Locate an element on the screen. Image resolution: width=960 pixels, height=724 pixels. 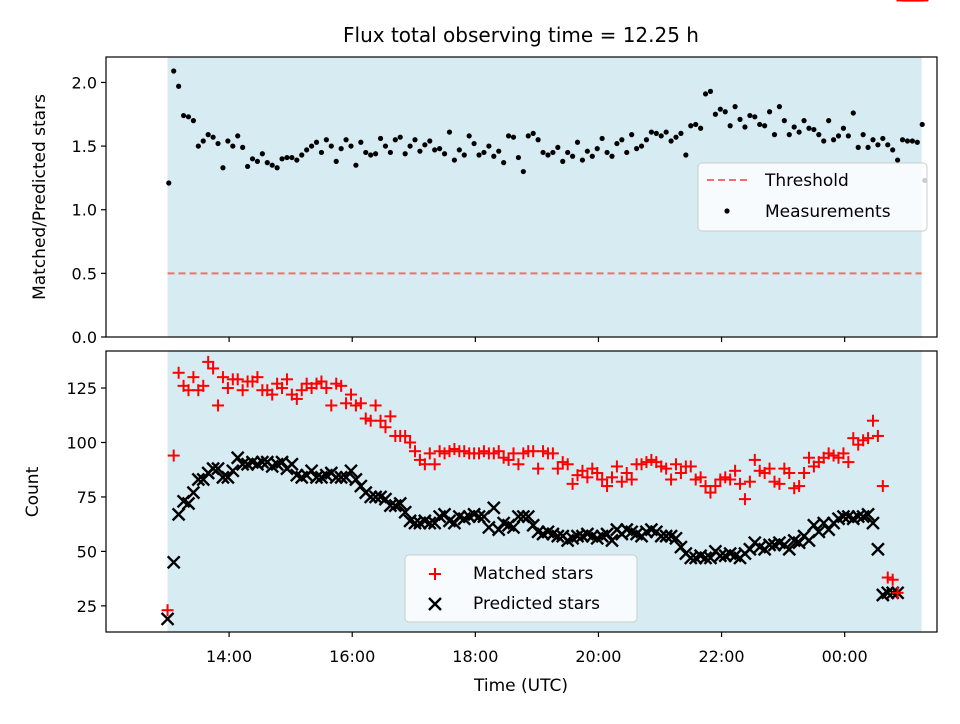
y-tick-label: 100 is located at coordinates (81, 442).